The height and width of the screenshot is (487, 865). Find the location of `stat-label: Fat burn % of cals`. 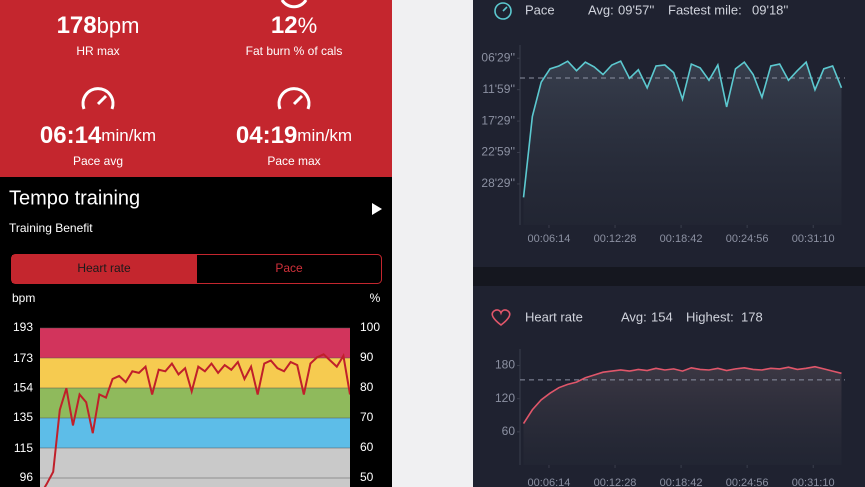

stat-label: Fat burn % of cals is located at coordinates (294, 51).